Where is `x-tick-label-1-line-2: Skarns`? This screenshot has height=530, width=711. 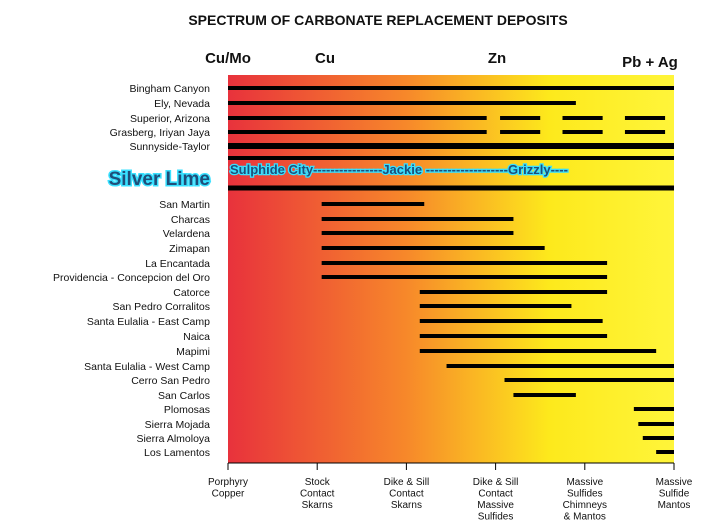
x-tick-label-1-line-2: Skarns is located at coordinates (317, 505).